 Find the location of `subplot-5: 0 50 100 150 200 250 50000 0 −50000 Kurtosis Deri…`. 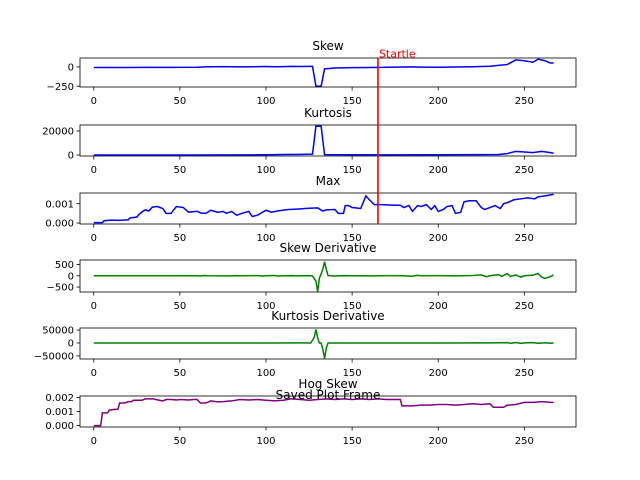

subplot-5: 0 50 100 150 200 250 50000 0 −50000 Kurtosis Deri… is located at coordinates (305, 344).